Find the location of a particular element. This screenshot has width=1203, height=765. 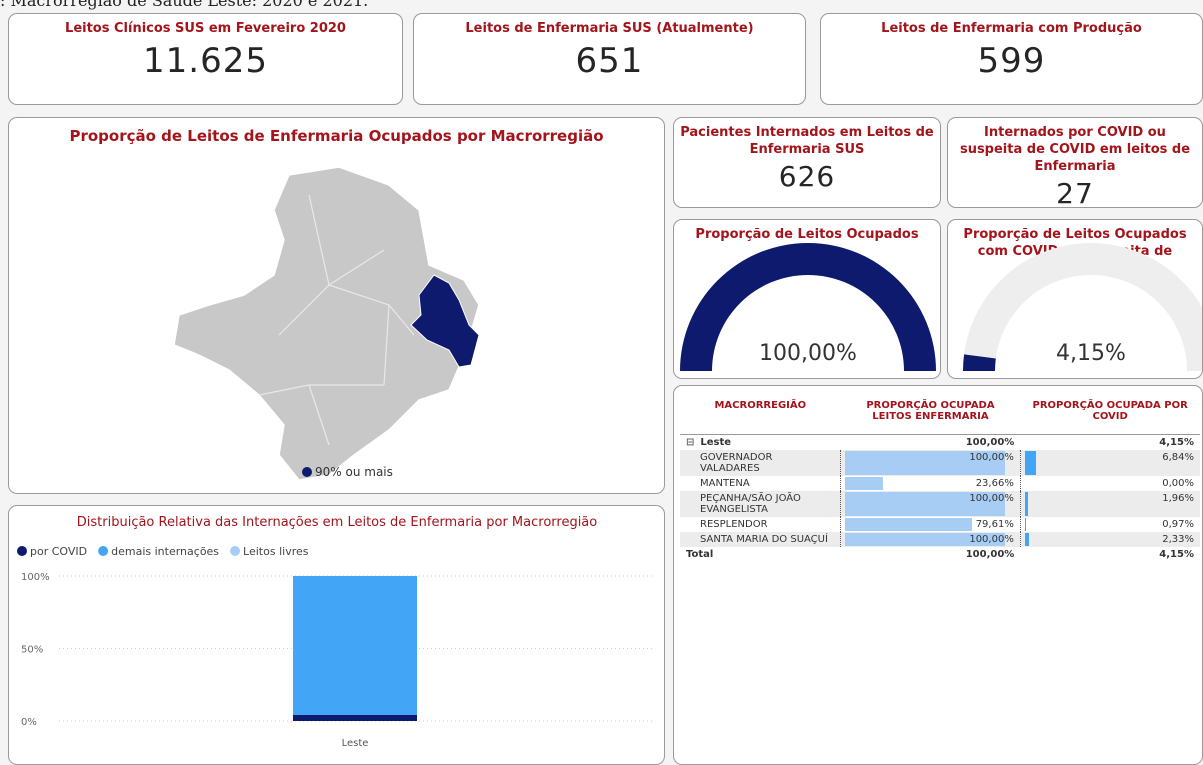

card-value: 651 is located at coordinates (609, 61).